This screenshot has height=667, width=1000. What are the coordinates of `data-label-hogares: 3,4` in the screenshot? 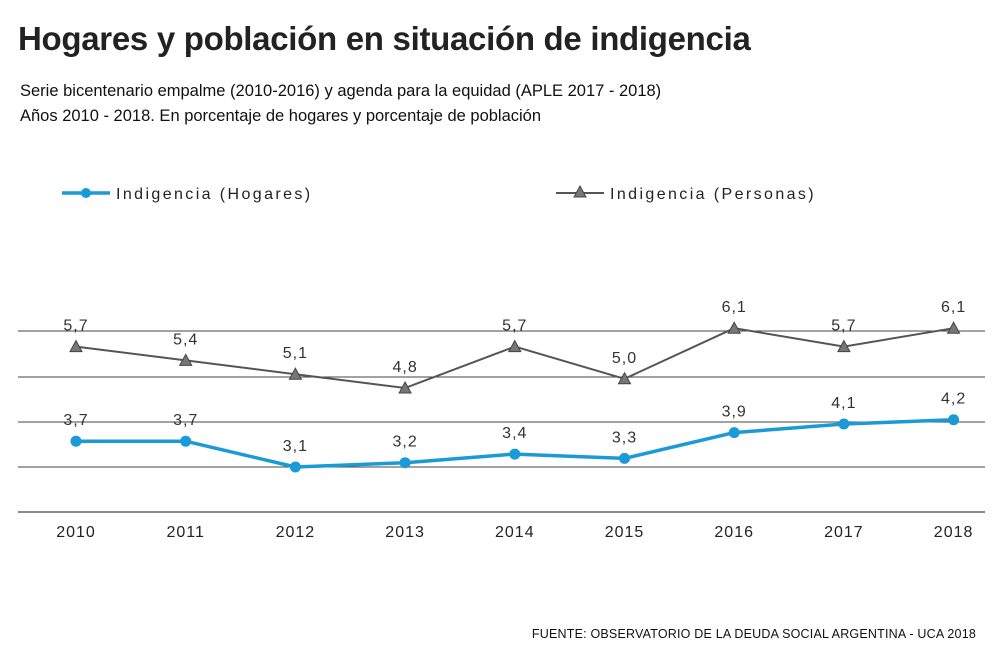 It's located at (514, 433).